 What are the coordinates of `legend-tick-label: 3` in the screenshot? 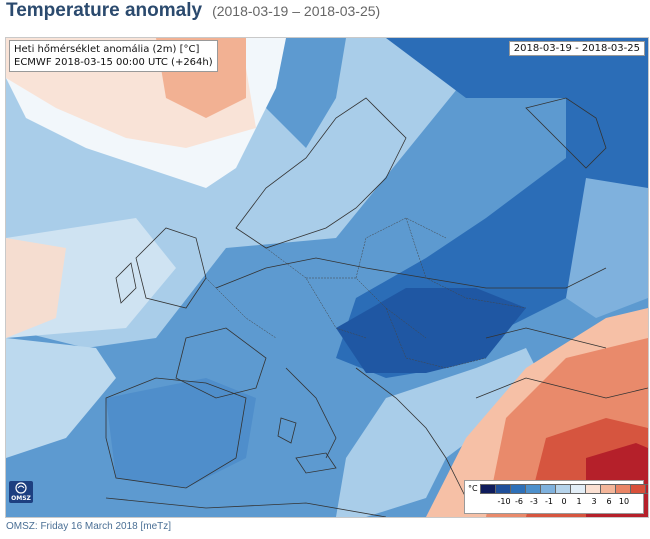 It's located at (594, 501).